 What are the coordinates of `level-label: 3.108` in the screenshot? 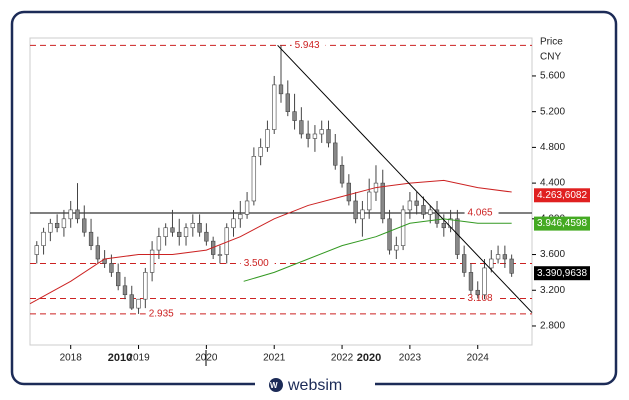 It's located at (480, 298).